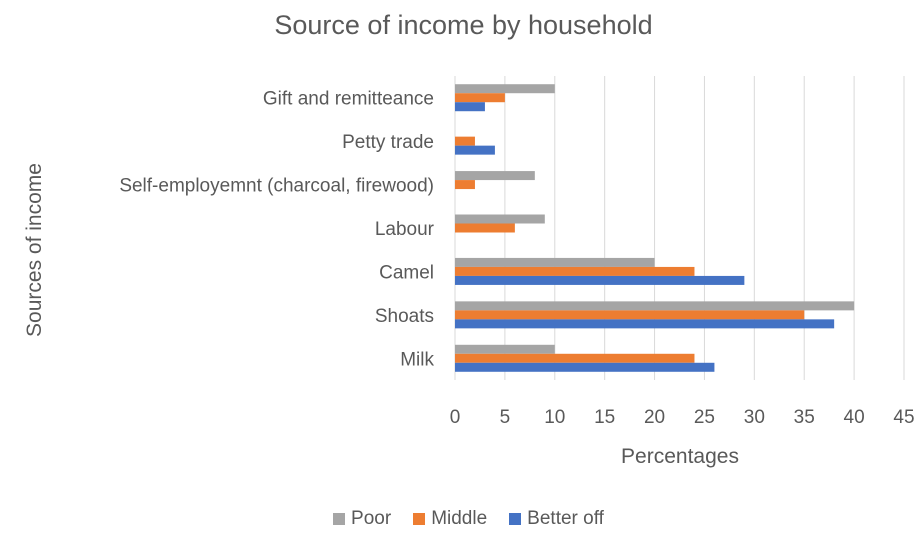 Image resolution: width=917 pixels, height=536 pixels. Describe the element at coordinates (417, 359) in the screenshot. I see `category-label: Milk` at that location.